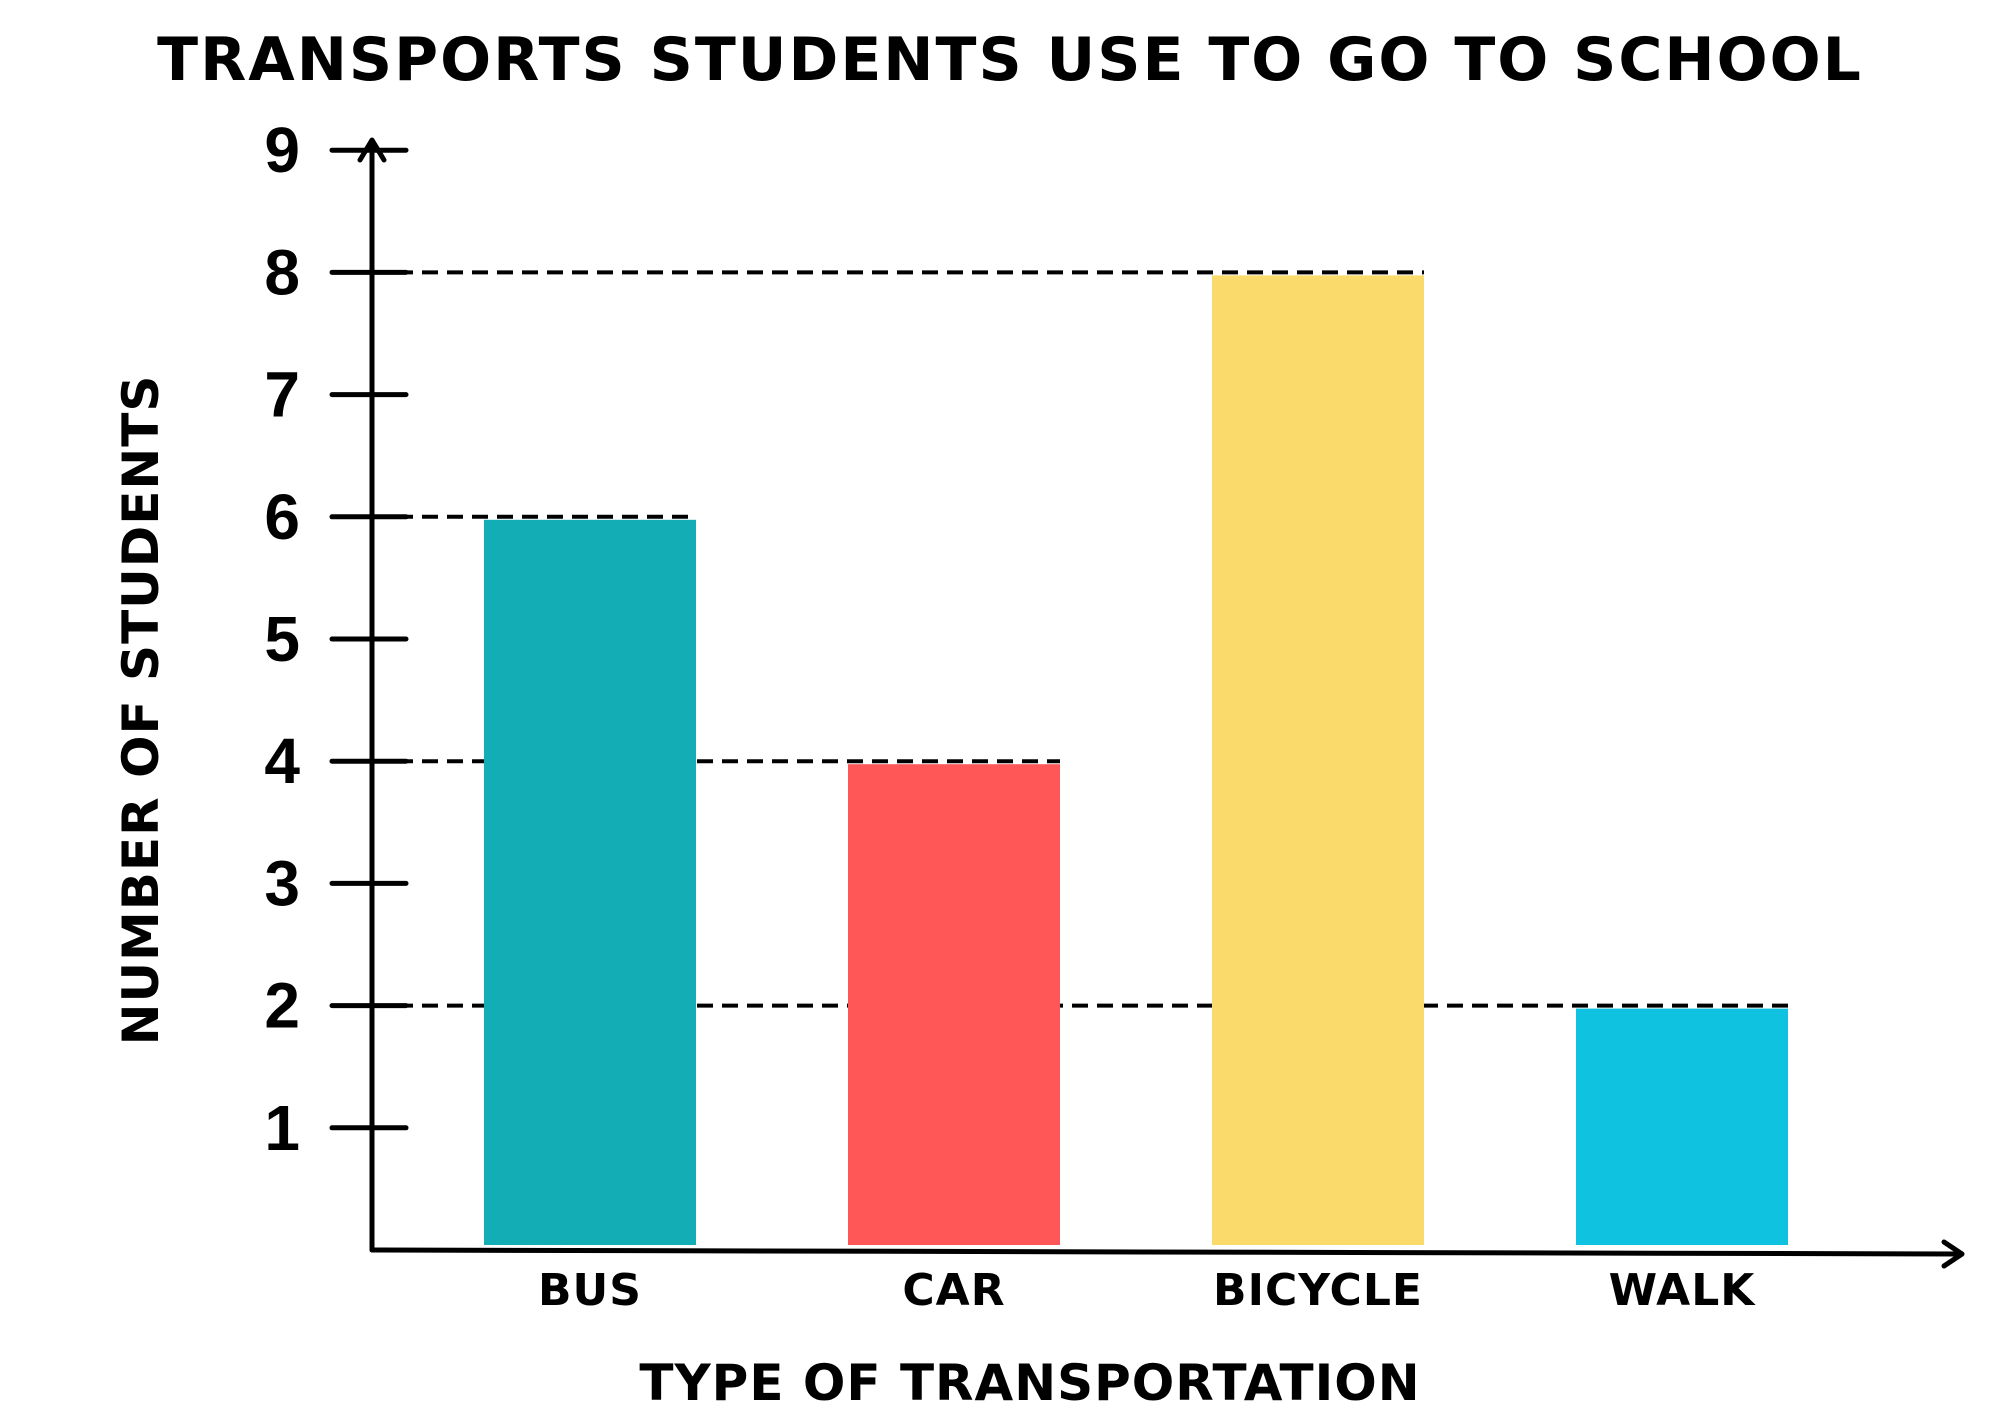 The width and height of the screenshot is (2000, 1414). I want to click on x-category-label-bicycle: BICYCLE, so click(1318, 1290).